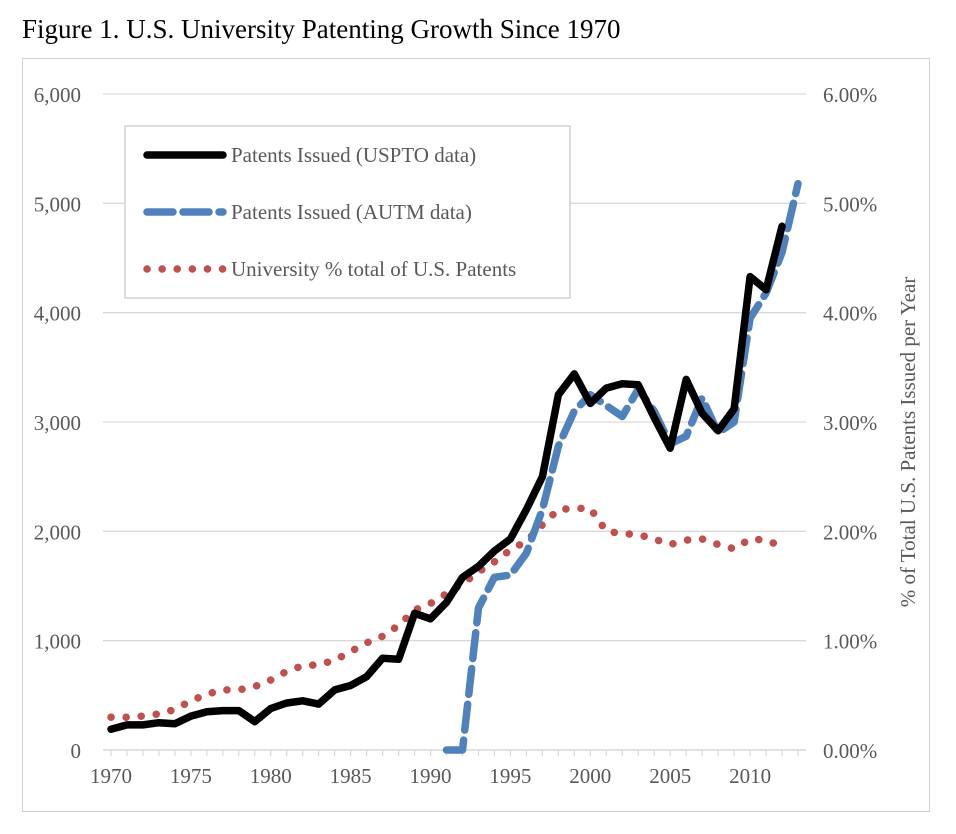  I want to click on y2-tick-label: 0.00%, so click(850, 751).